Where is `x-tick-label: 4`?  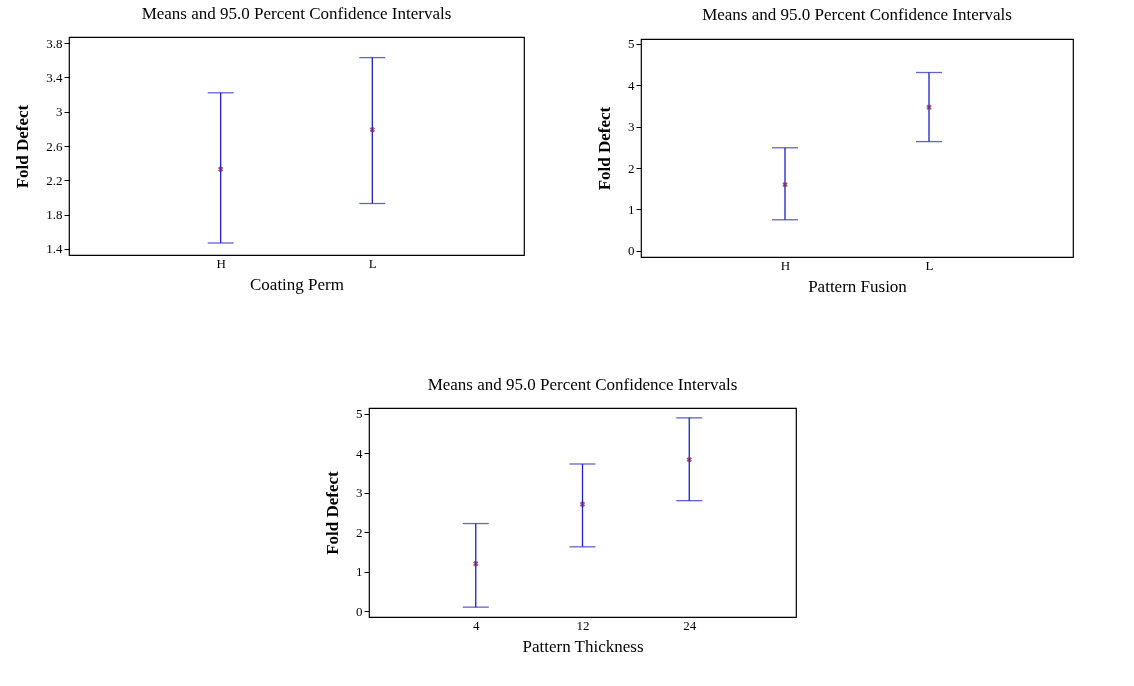
x-tick-label: 4 is located at coordinates (476, 625).